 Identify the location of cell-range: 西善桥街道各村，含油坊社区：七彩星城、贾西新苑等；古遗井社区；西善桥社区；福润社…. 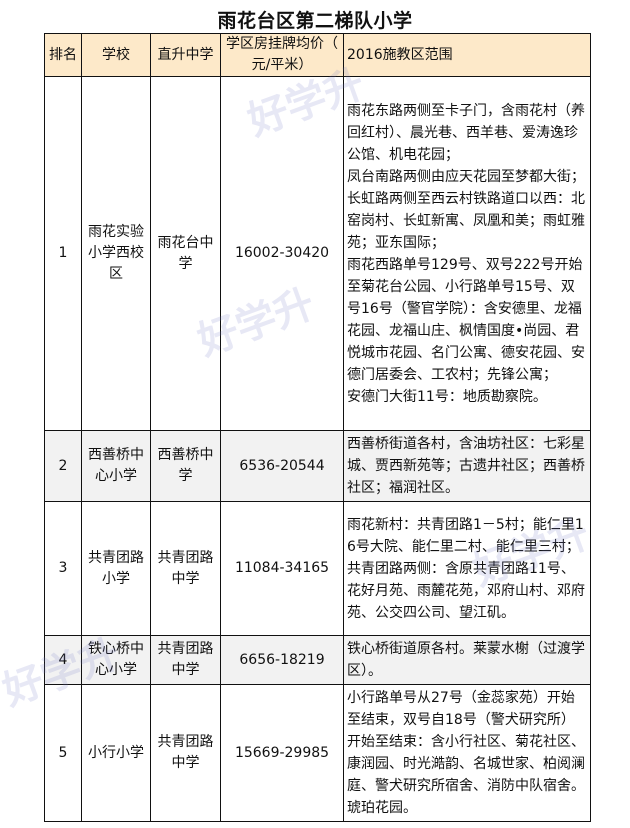
(467, 466).